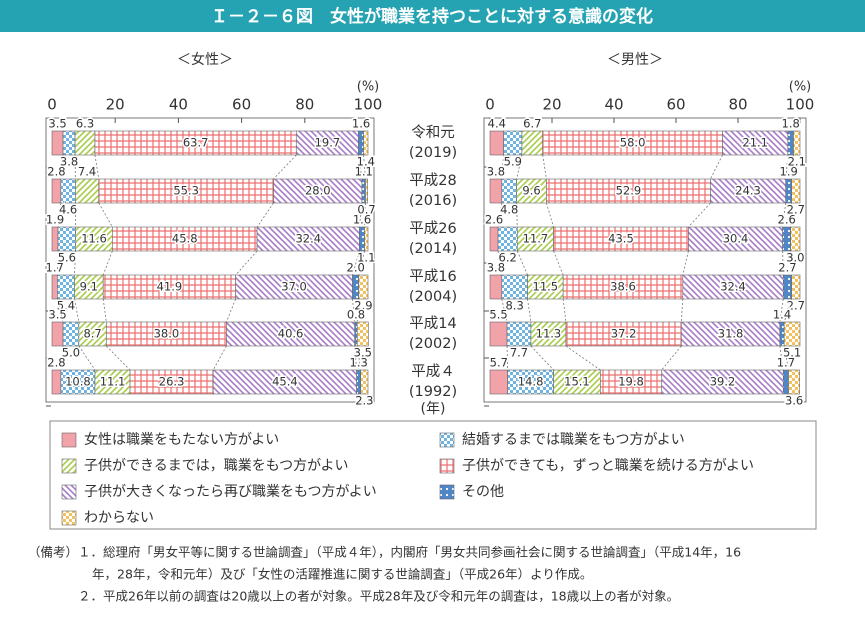 The image size is (865, 618). Describe the element at coordinates (755, 143) in the screenshot. I see `value-label: 21.1` at that location.